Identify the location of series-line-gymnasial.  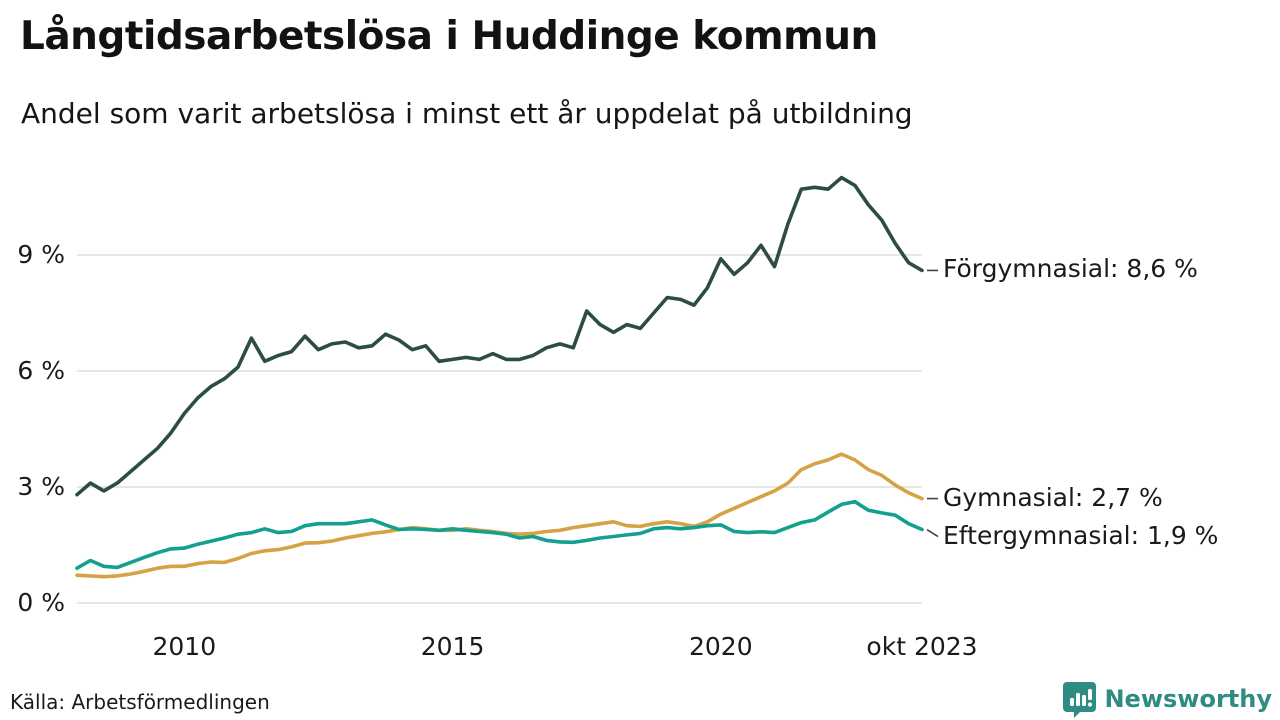
(499, 515).